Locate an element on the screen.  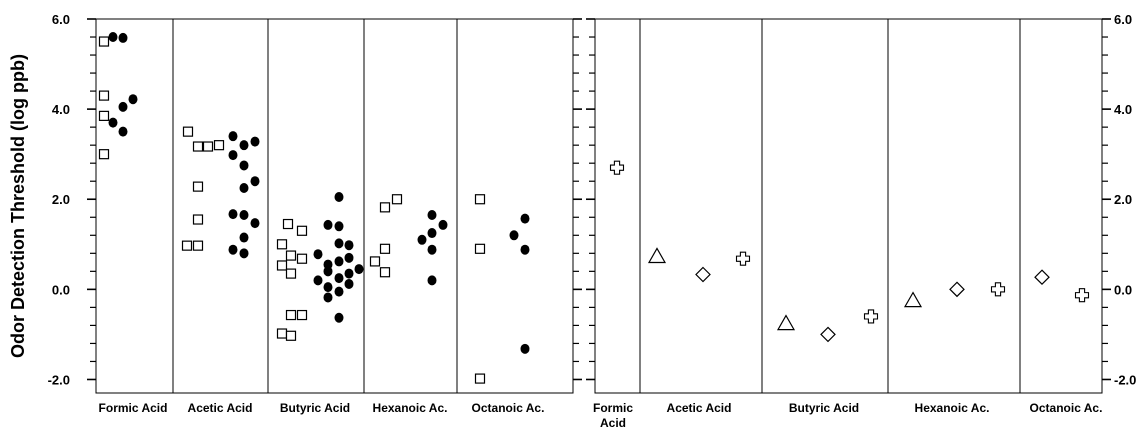
y-axis-title: Odor Detection Threshold (log ppb) is located at coordinates (18, 206).